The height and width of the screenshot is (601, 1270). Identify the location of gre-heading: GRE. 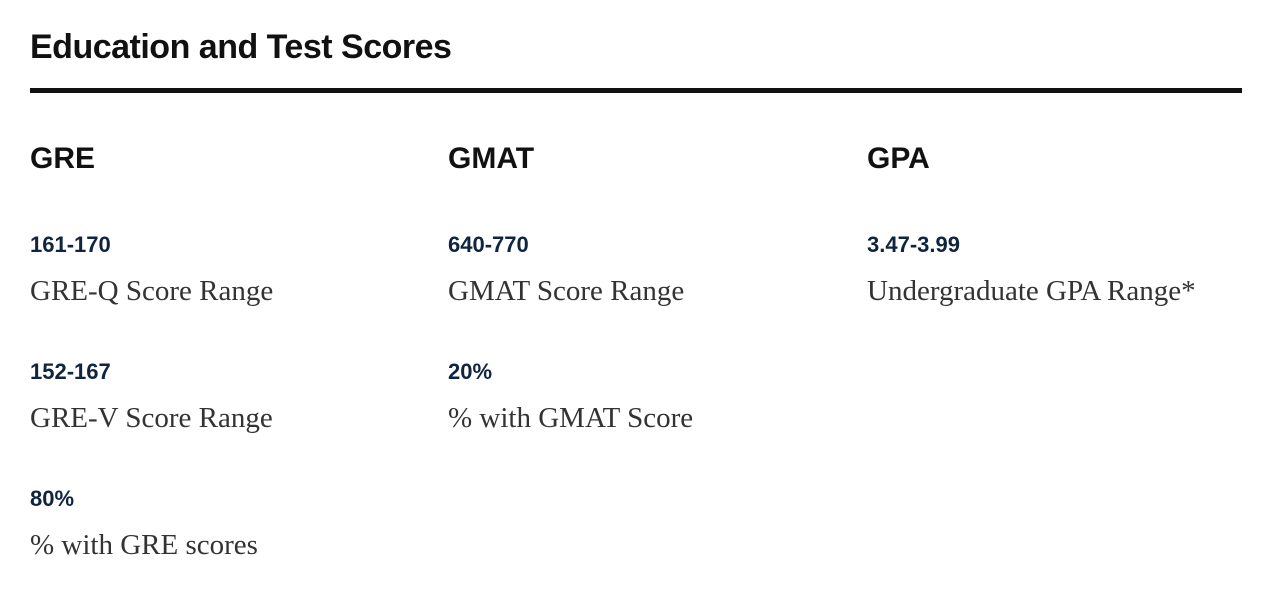
(63, 158).